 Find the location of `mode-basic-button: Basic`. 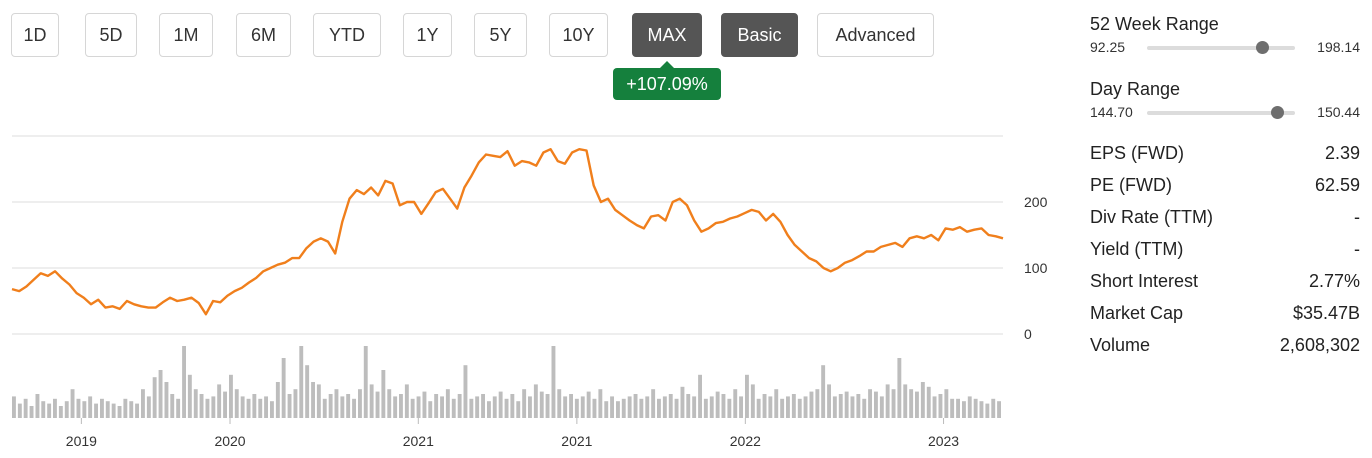

mode-basic-button: Basic is located at coordinates (759, 35).